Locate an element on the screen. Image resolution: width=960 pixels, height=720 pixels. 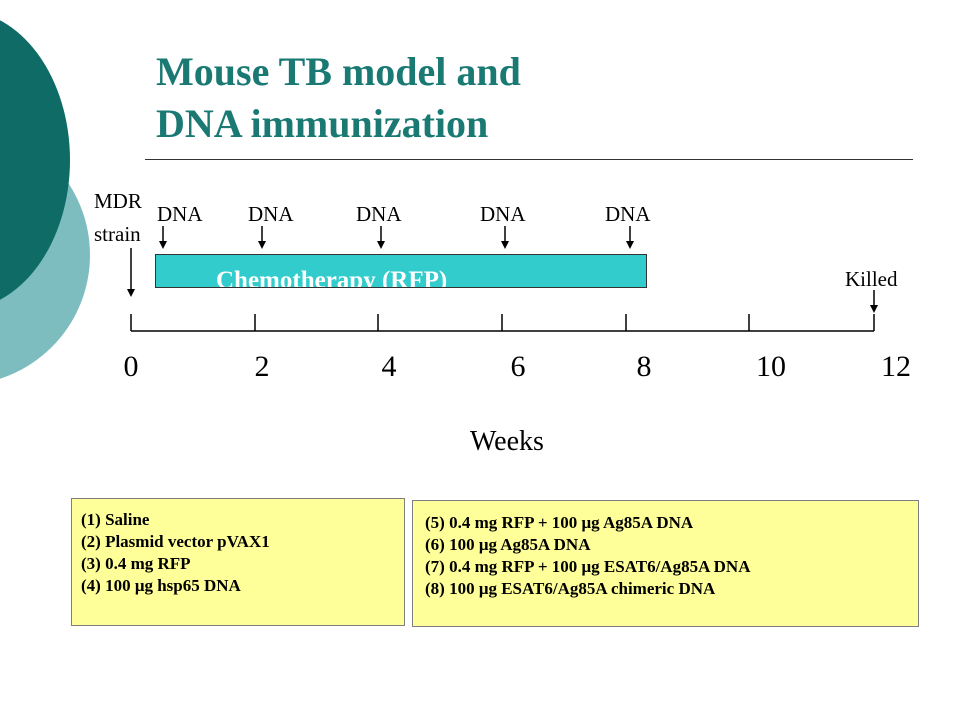
tick-label-0: 0 is located at coordinates (131, 366).